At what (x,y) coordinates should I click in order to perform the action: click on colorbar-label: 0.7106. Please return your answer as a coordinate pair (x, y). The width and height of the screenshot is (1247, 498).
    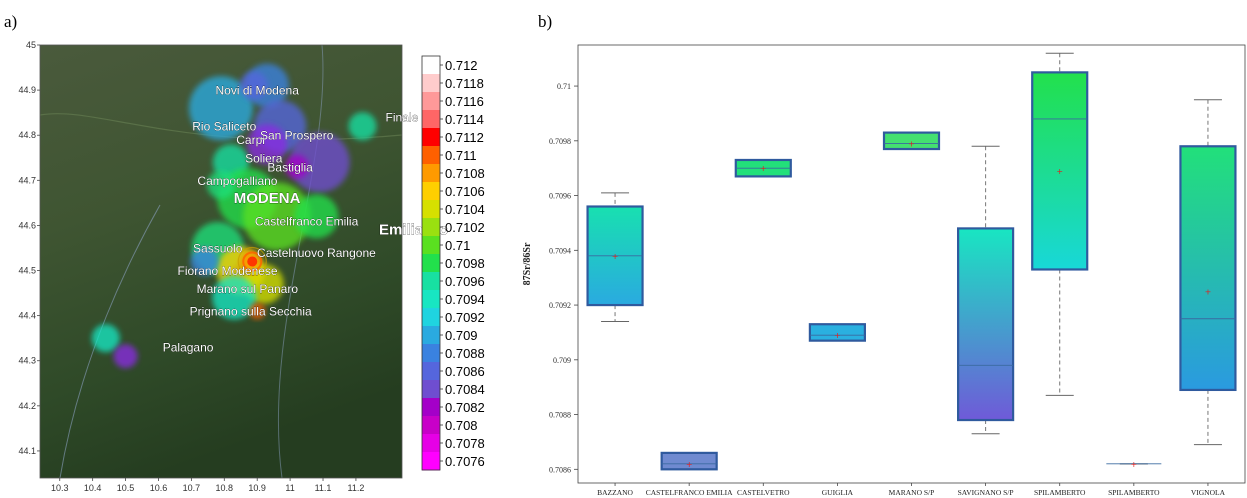
    Looking at the image, I should click on (465, 191).